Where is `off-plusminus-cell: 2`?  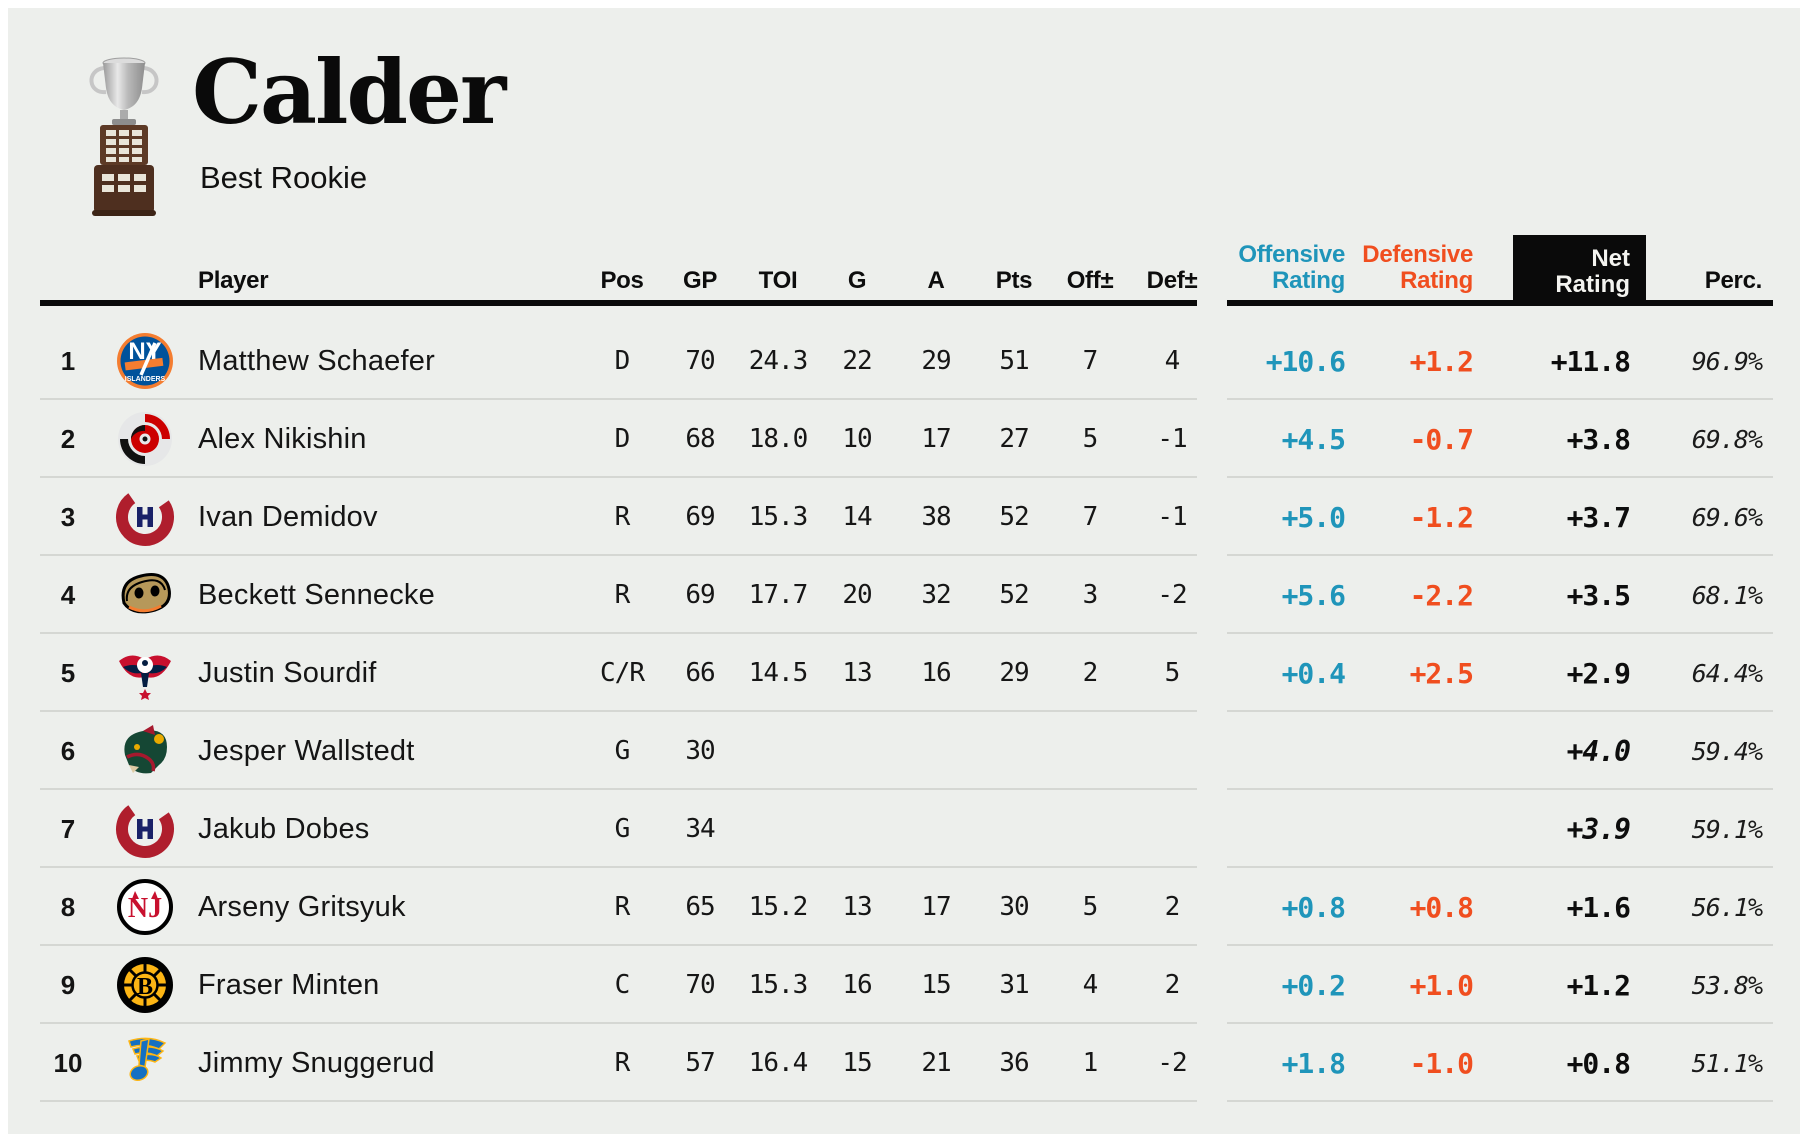 off-plusminus-cell: 2 is located at coordinates (1090, 673).